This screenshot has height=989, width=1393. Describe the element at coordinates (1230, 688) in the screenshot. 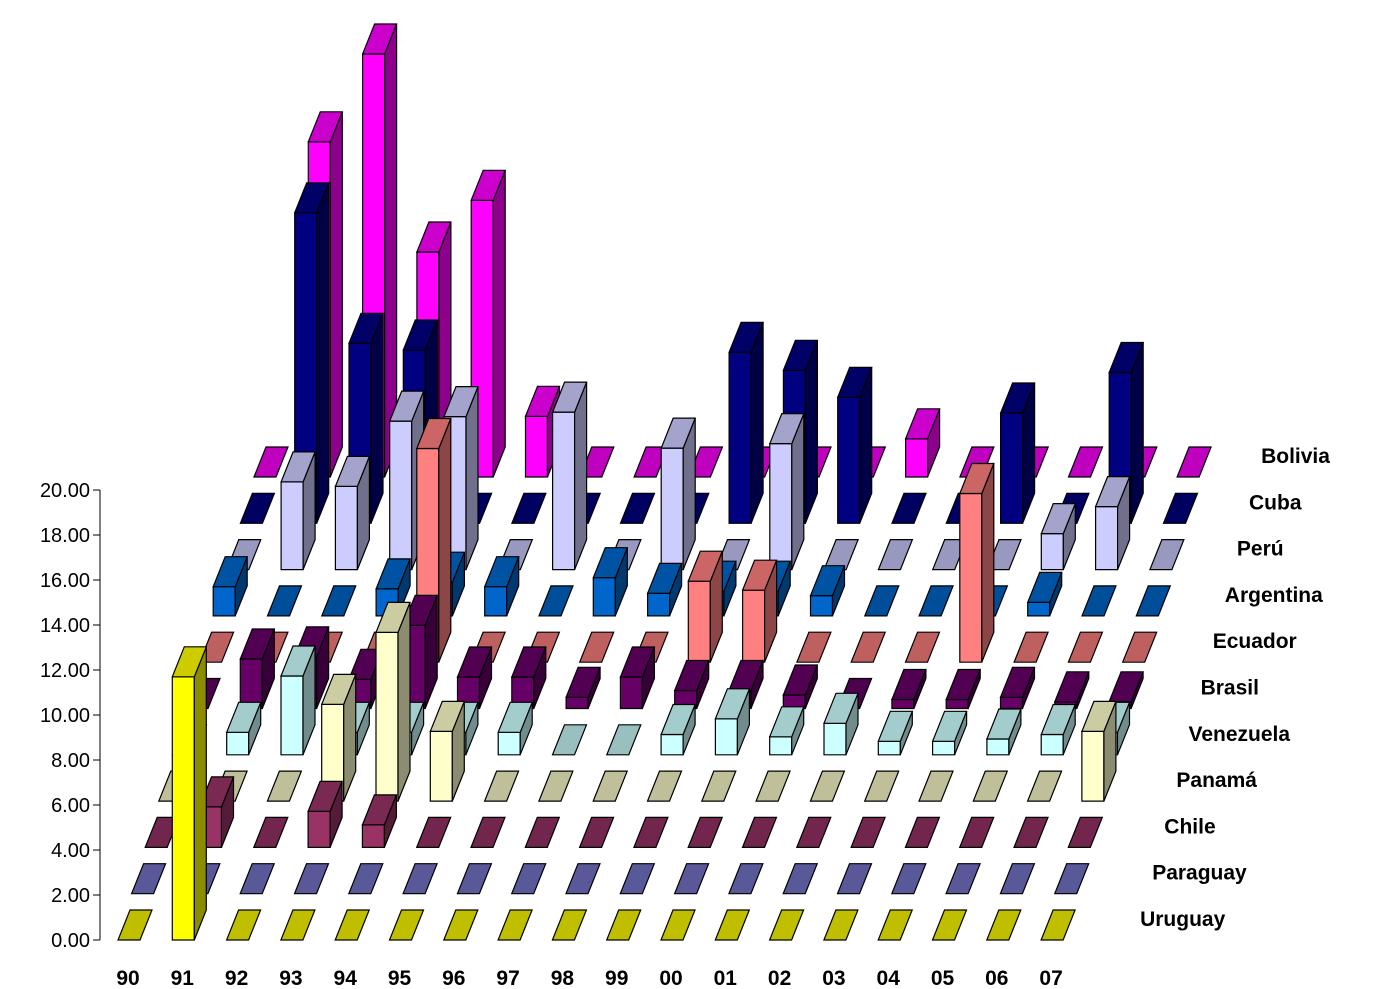

I see `series-label: Brasil` at that location.